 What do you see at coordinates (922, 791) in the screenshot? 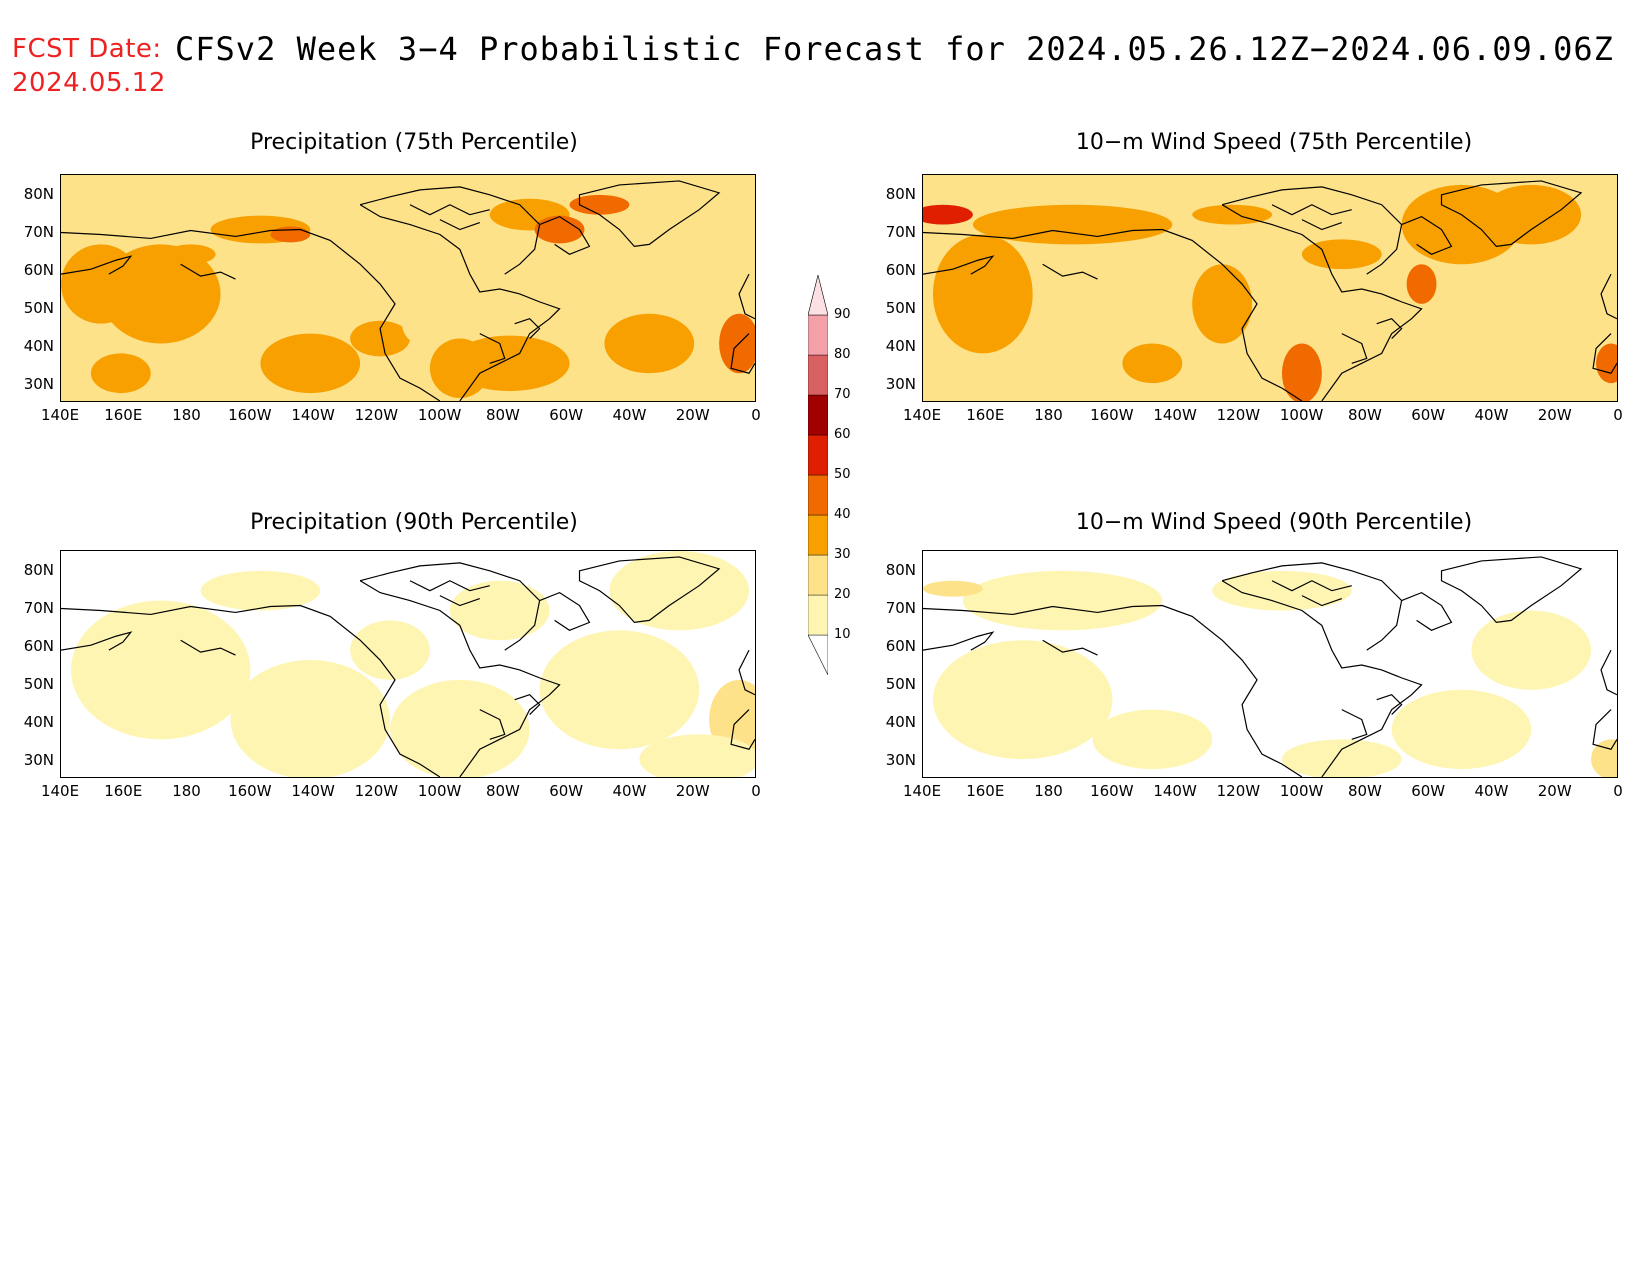
I see `lon-label: 140E` at bounding box center [922, 791].